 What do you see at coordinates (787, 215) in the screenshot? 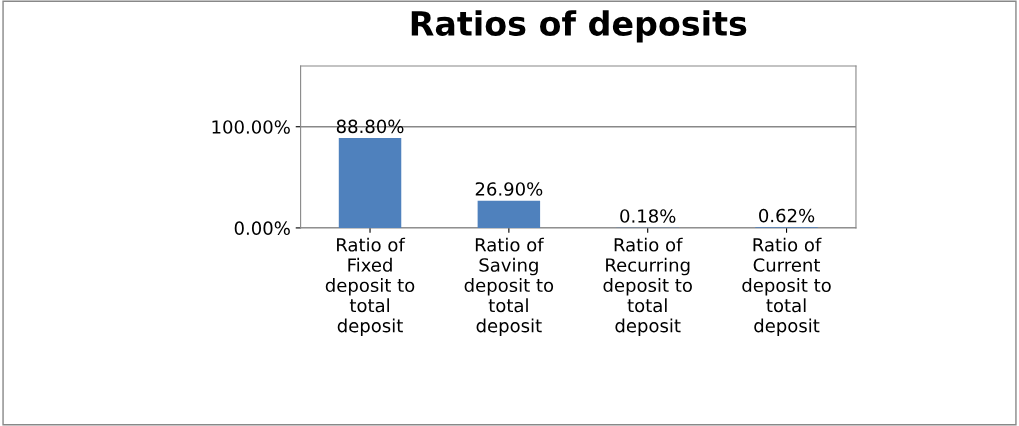
I see `data-label: 0.62%` at bounding box center [787, 215].